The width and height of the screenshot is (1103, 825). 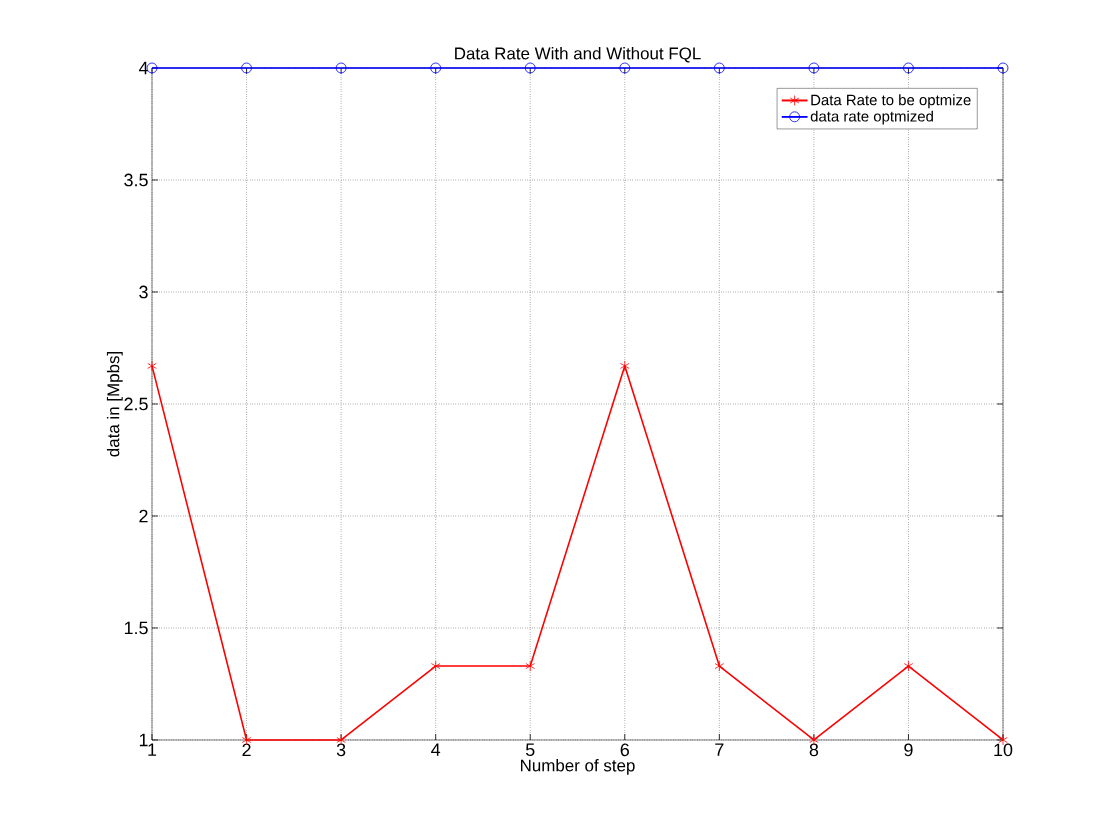 I want to click on legend-label: data rate optmized, so click(x=871, y=117).